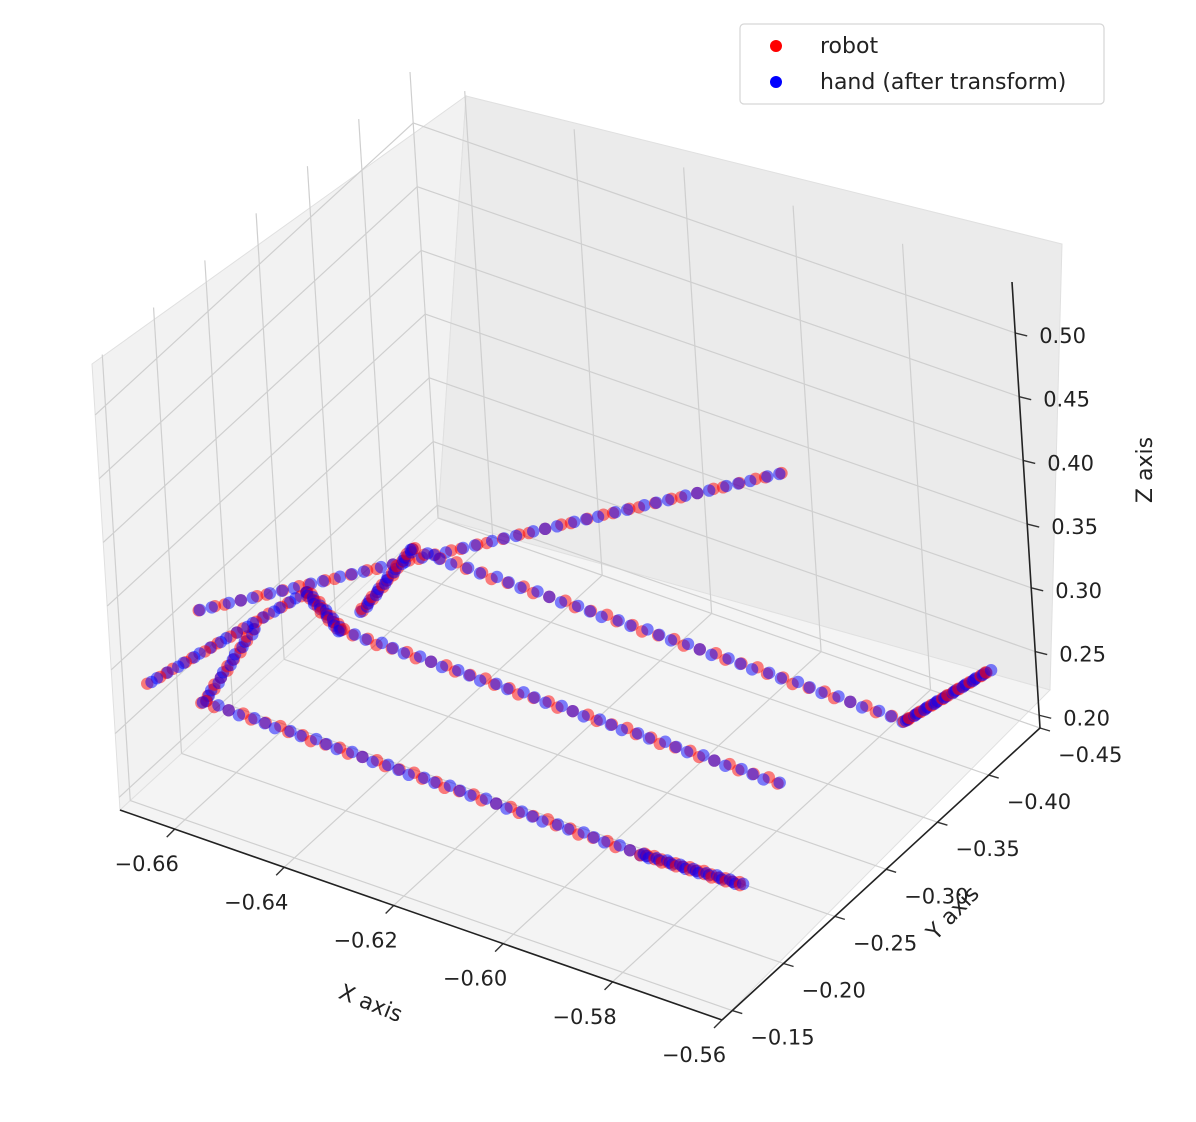 The width and height of the screenshot is (1196, 1122). What do you see at coordinates (885, 943) in the screenshot?
I see `y-tick-label: −0.25` at bounding box center [885, 943].